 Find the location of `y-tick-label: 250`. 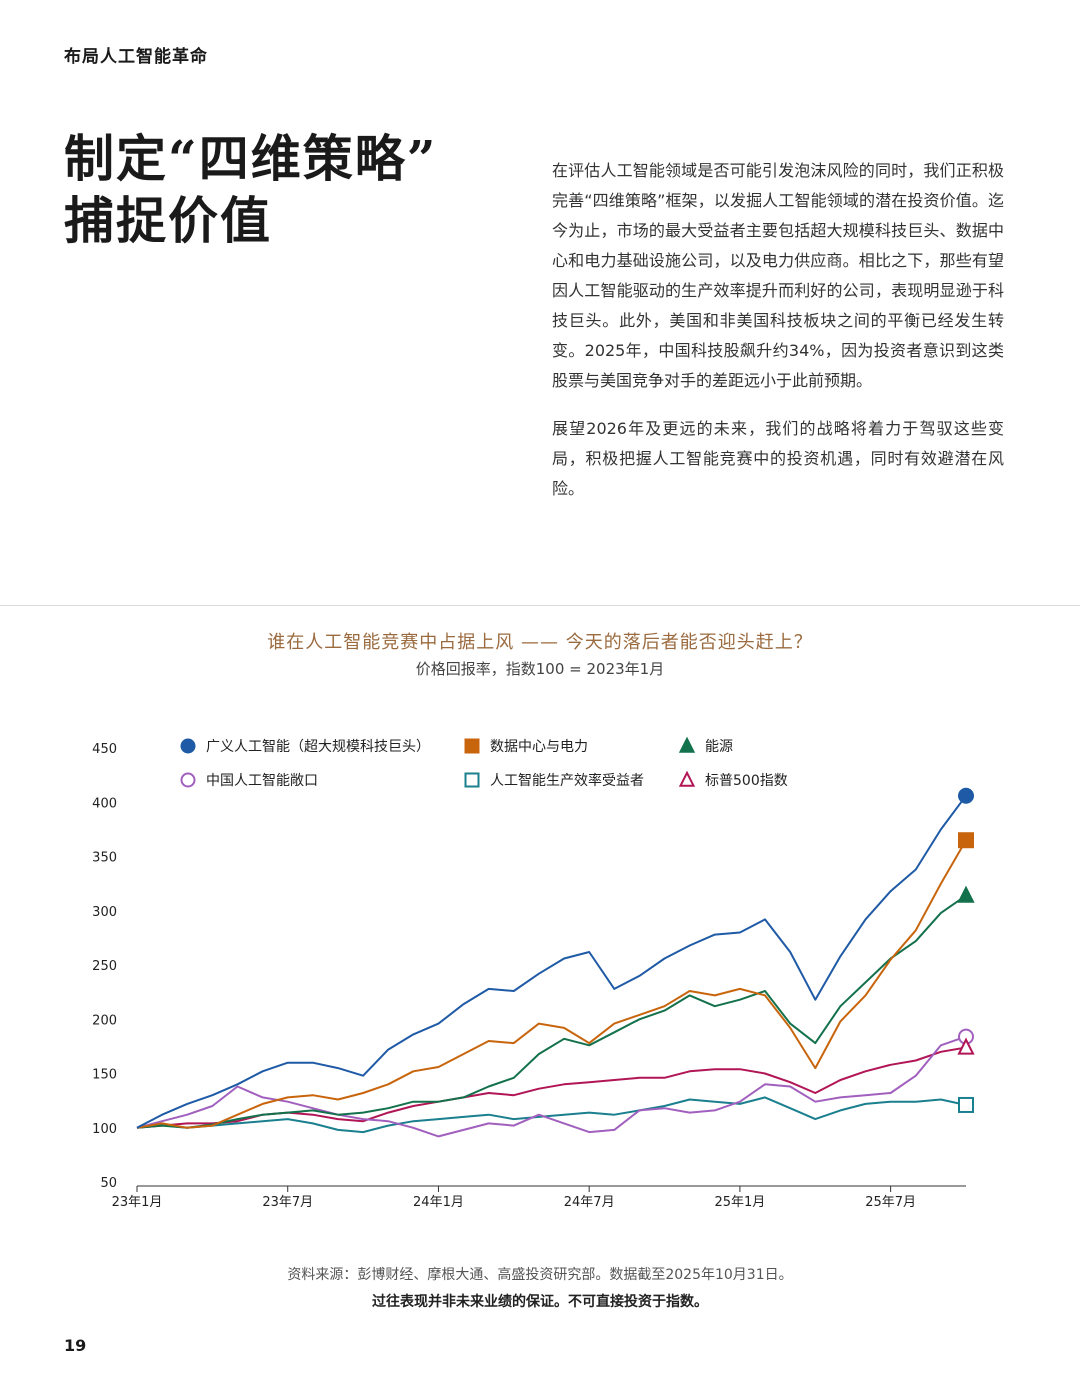

y-tick-label: 250 is located at coordinates (104, 966).